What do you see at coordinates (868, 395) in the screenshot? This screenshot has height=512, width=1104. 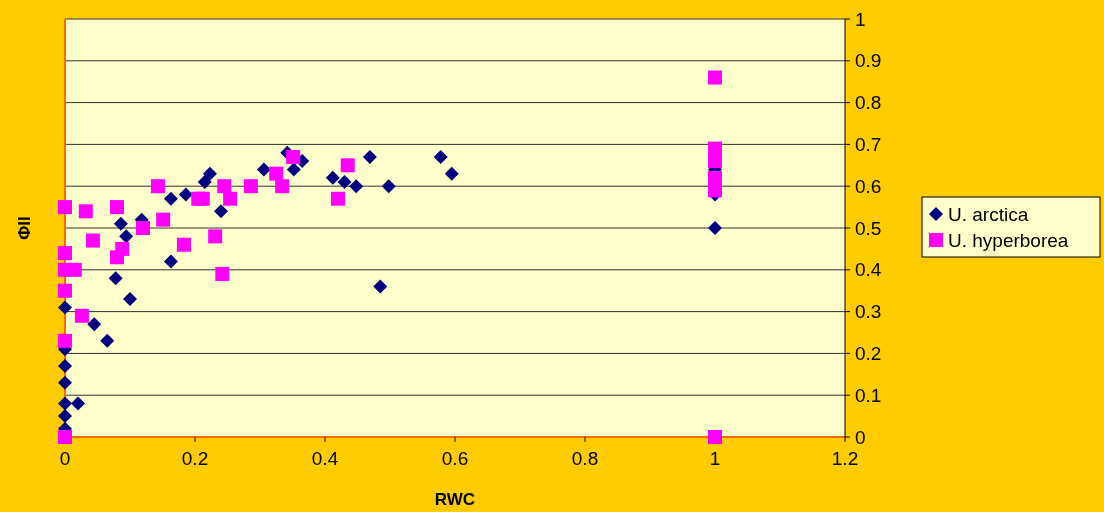 I see `y-tick-label: 0.1` at bounding box center [868, 395].